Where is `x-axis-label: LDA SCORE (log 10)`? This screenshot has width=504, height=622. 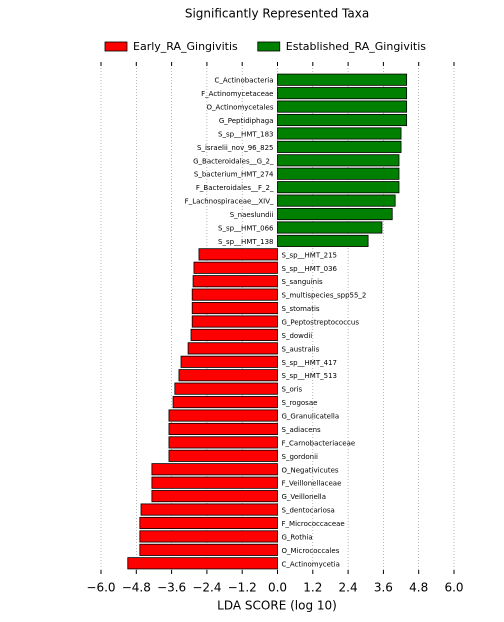
x-axis-label: LDA SCORE (log 10) is located at coordinates (277, 606).